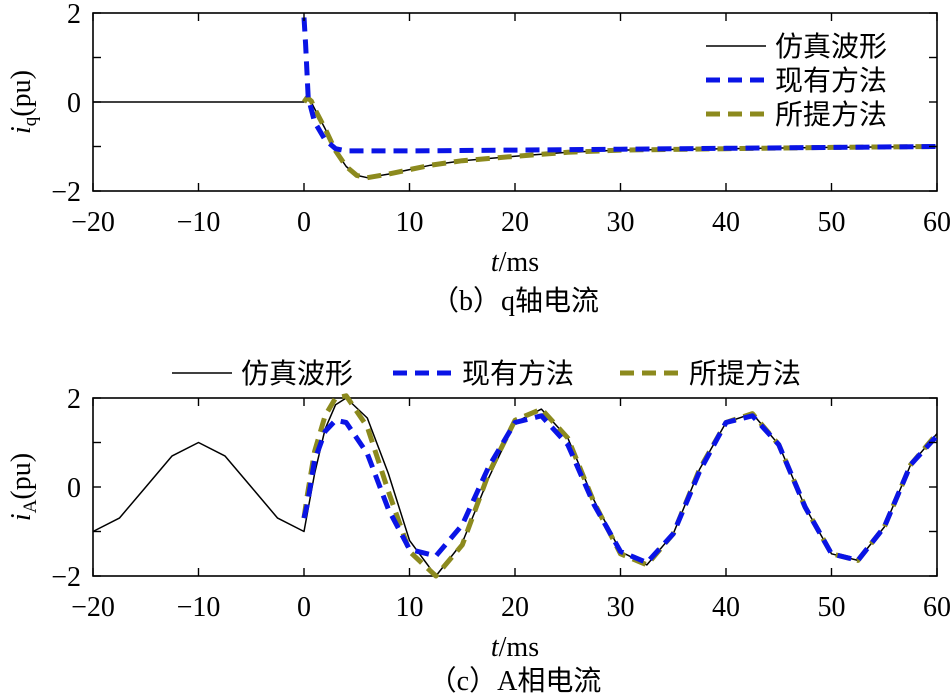 This screenshot has height=697, width=952. What do you see at coordinates (515, 301) in the screenshot?
I see `chart-caption: （b）q轴电流` at bounding box center [515, 301].